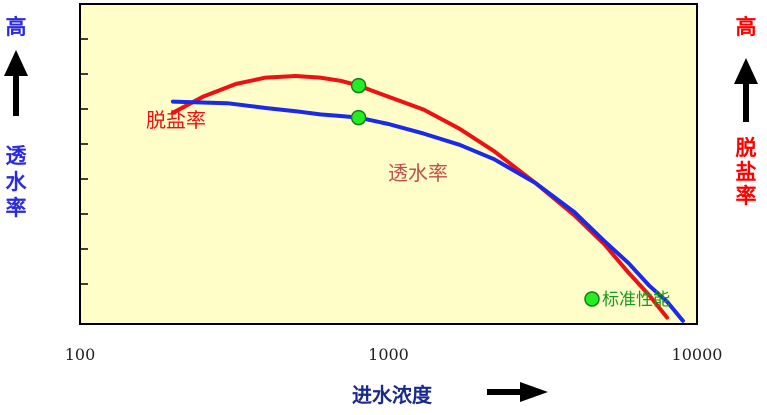 The width and height of the screenshot is (767, 415). Describe the element at coordinates (746, 148) in the screenshot. I see `right-axis-label-char-1: 脱` at that location.